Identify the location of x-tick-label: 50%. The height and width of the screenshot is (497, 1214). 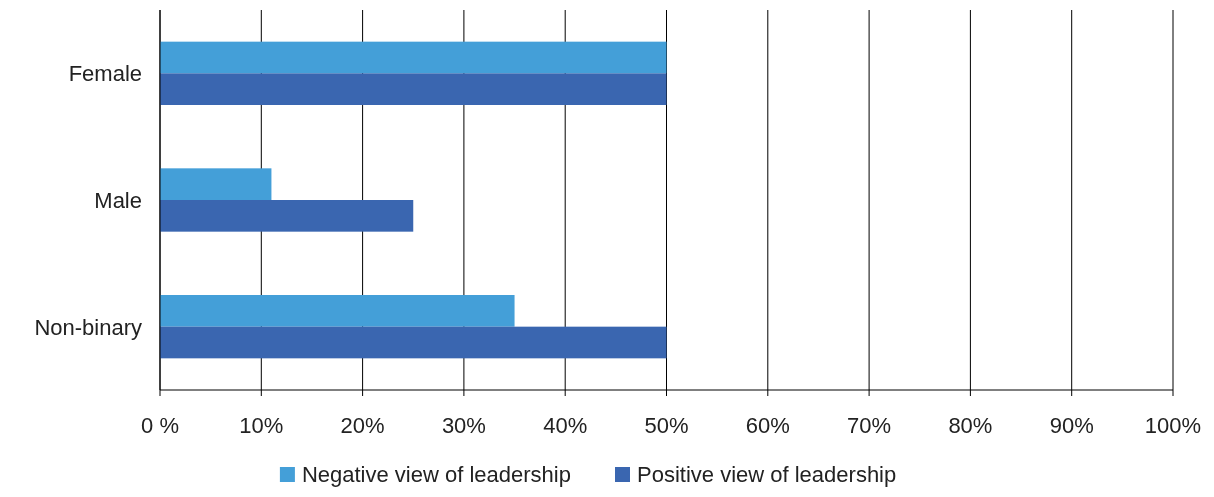
(666, 425).